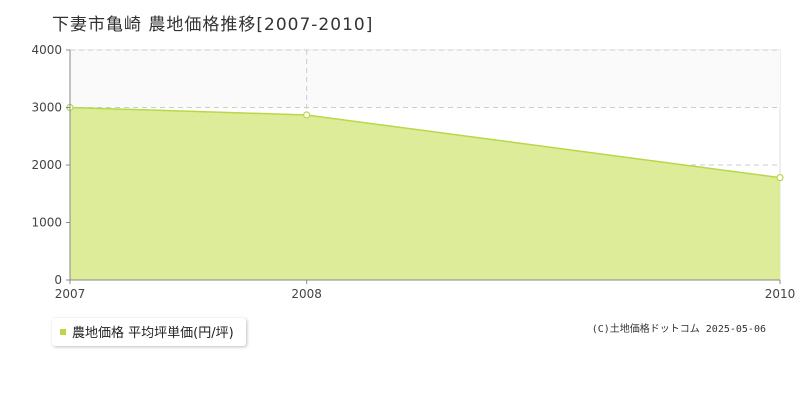 This screenshot has height=400, width=800. What do you see at coordinates (70, 294) in the screenshot?
I see `x-tick-label-0: 2007` at bounding box center [70, 294].